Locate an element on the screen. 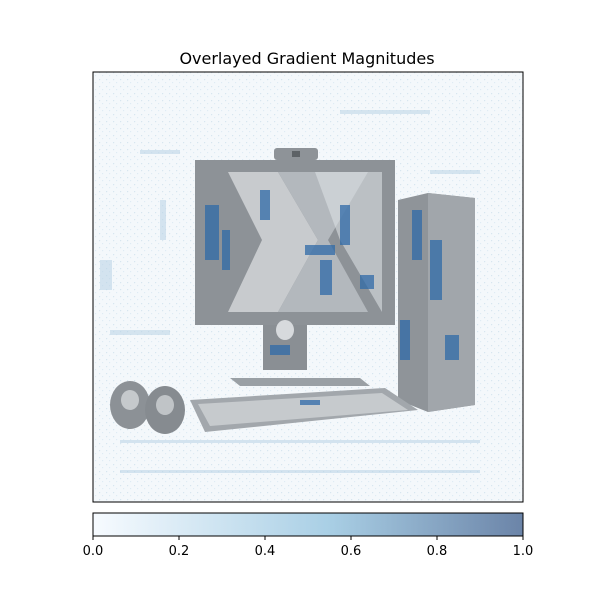  colorbar-tick-label: 1.0 is located at coordinates (523, 551).